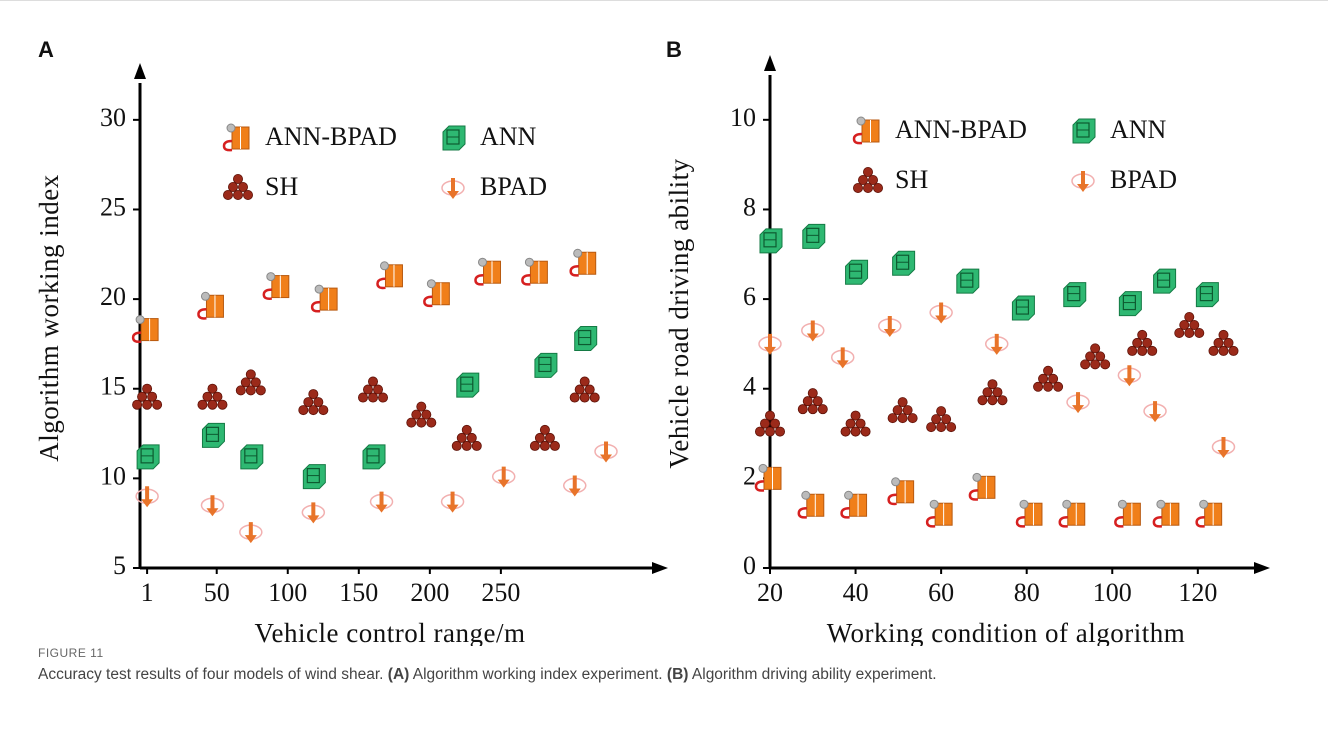  What do you see at coordinates (113, 386) in the screenshot?
I see `y-tick-label: 15` at bounding box center [113, 386].